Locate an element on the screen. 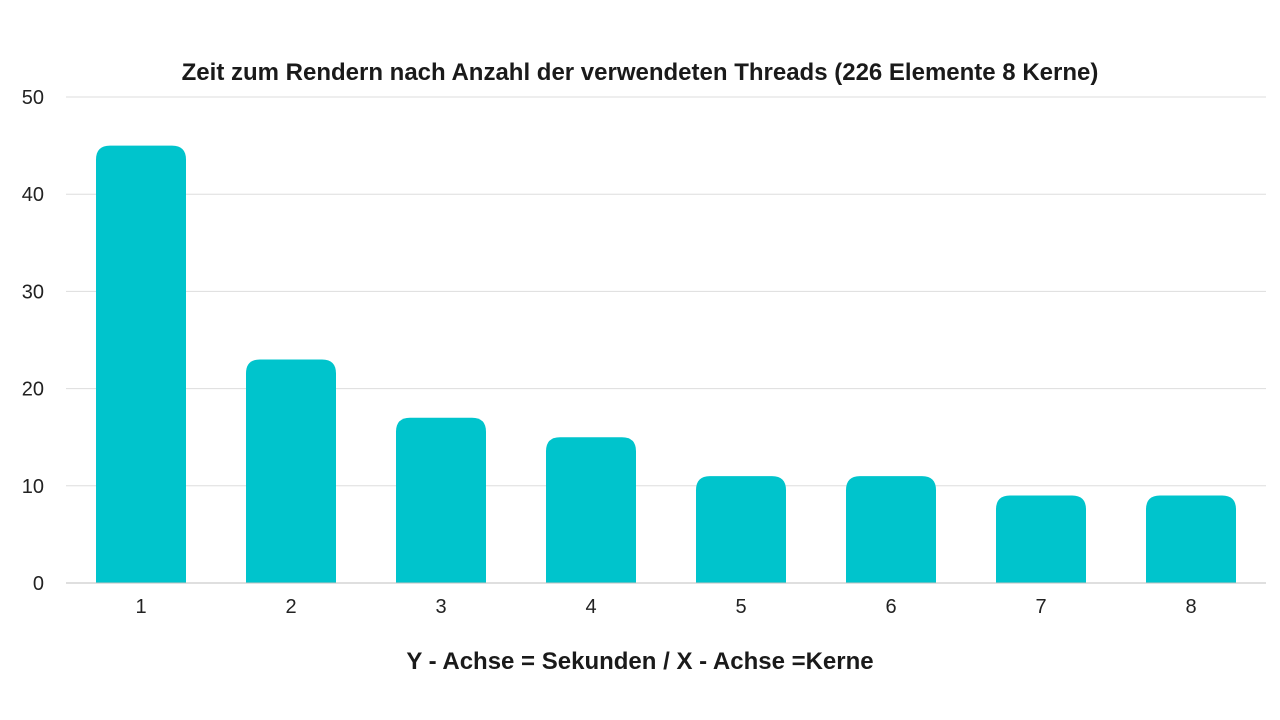 The image size is (1280, 720). x-tick-label: 5 is located at coordinates (740, 607).